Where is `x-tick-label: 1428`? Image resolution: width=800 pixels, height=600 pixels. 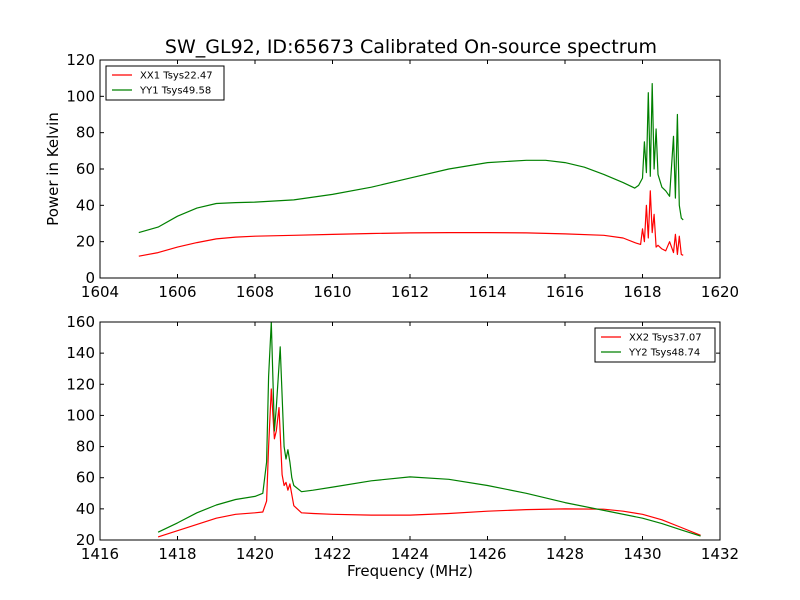 x-tick-label: 1428 is located at coordinates (565, 554).